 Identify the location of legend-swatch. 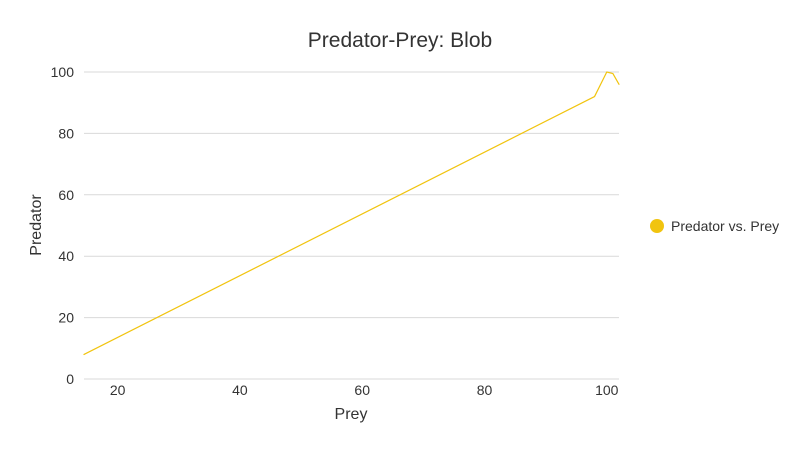
(657, 226).